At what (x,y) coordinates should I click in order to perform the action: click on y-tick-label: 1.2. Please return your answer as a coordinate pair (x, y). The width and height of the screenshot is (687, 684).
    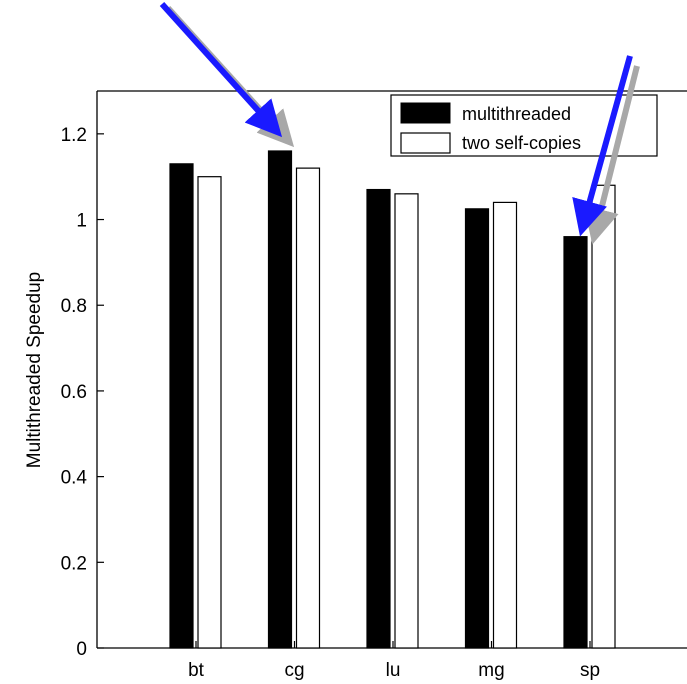
    Looking at the image, I should click on (74, 135).